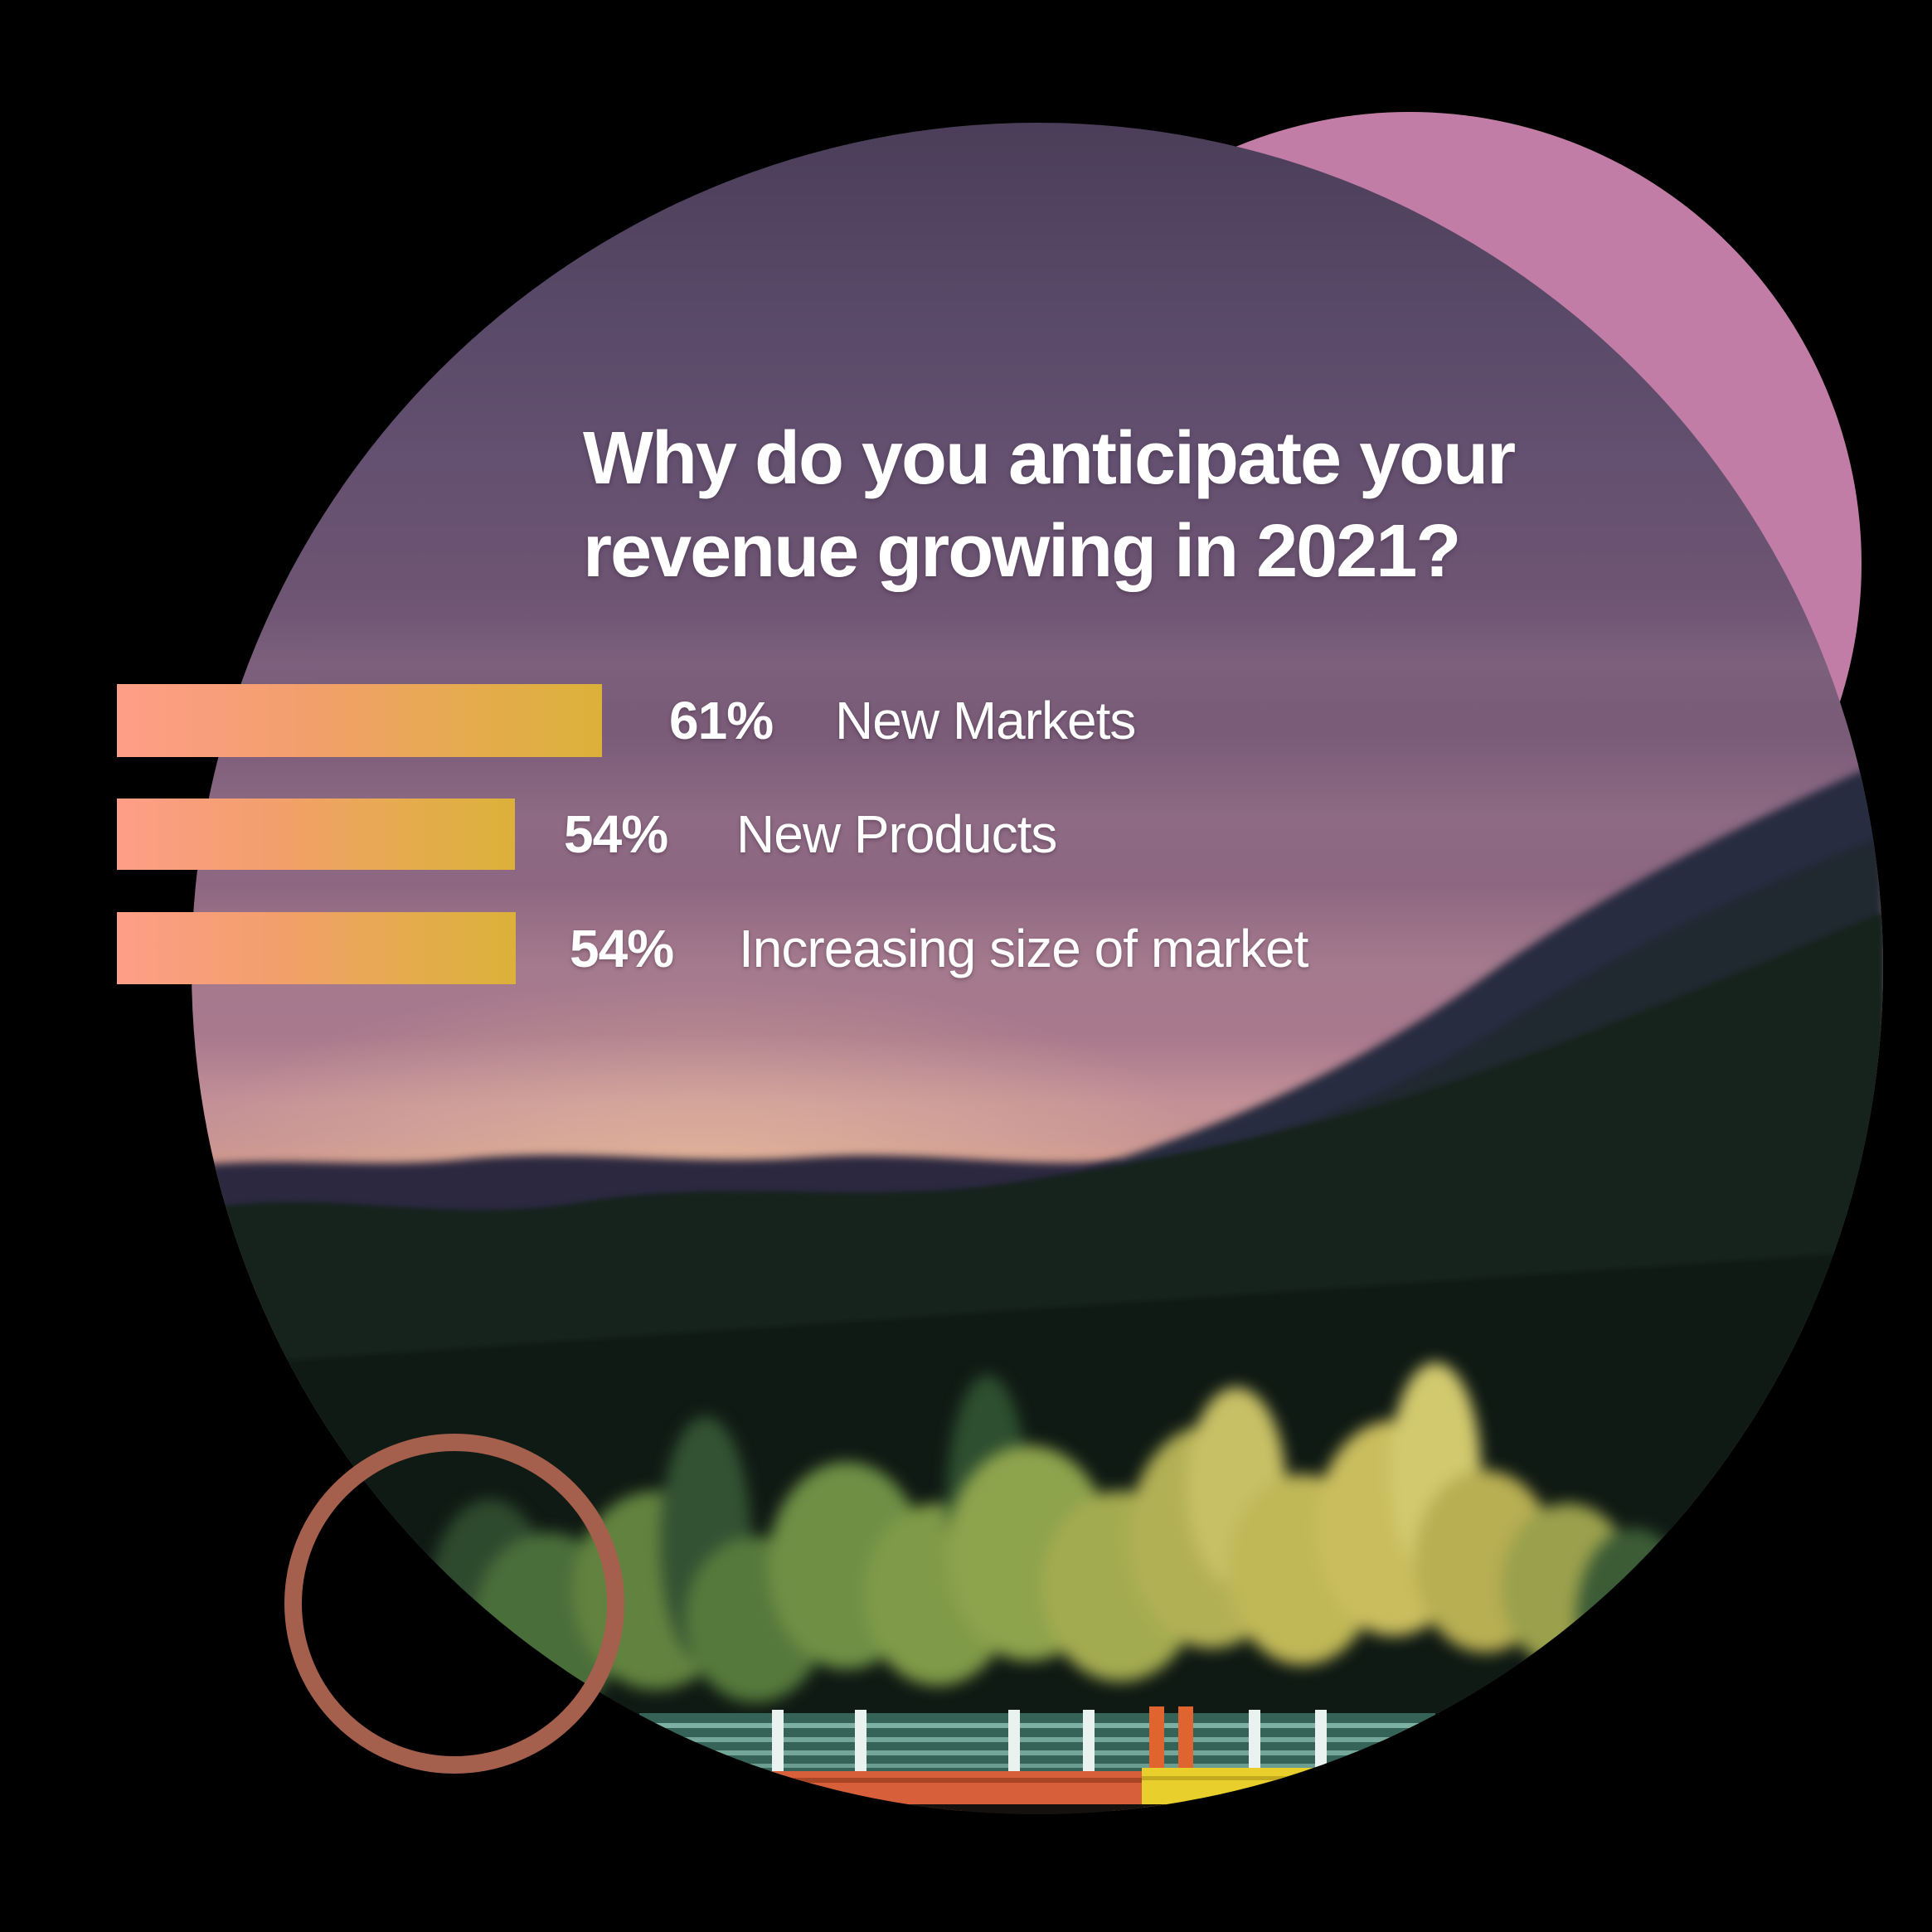 Image resolution: width=1932 pixels, height=1932 pixels. What do you see at coordinates (1022, 551) in the screenshot?
I see `title-line-2: revenue growing in 2021?` at bounding box center [1022, 551].